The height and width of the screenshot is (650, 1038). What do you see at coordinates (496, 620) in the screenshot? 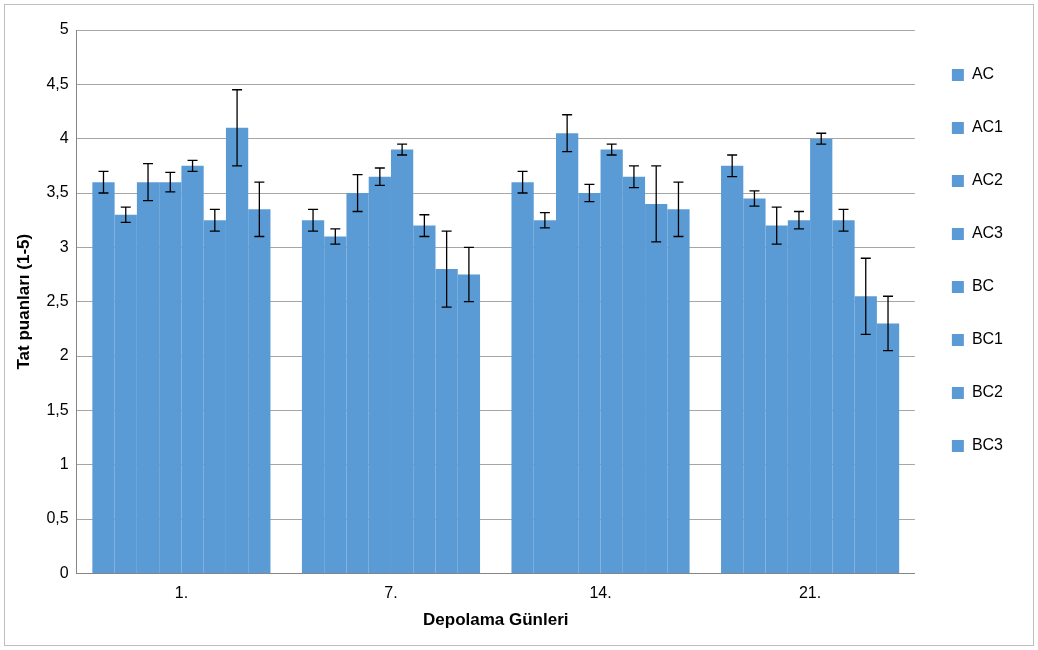
I see `x-axis-title: Depolama Günleri` at bounding box center [496, 620].